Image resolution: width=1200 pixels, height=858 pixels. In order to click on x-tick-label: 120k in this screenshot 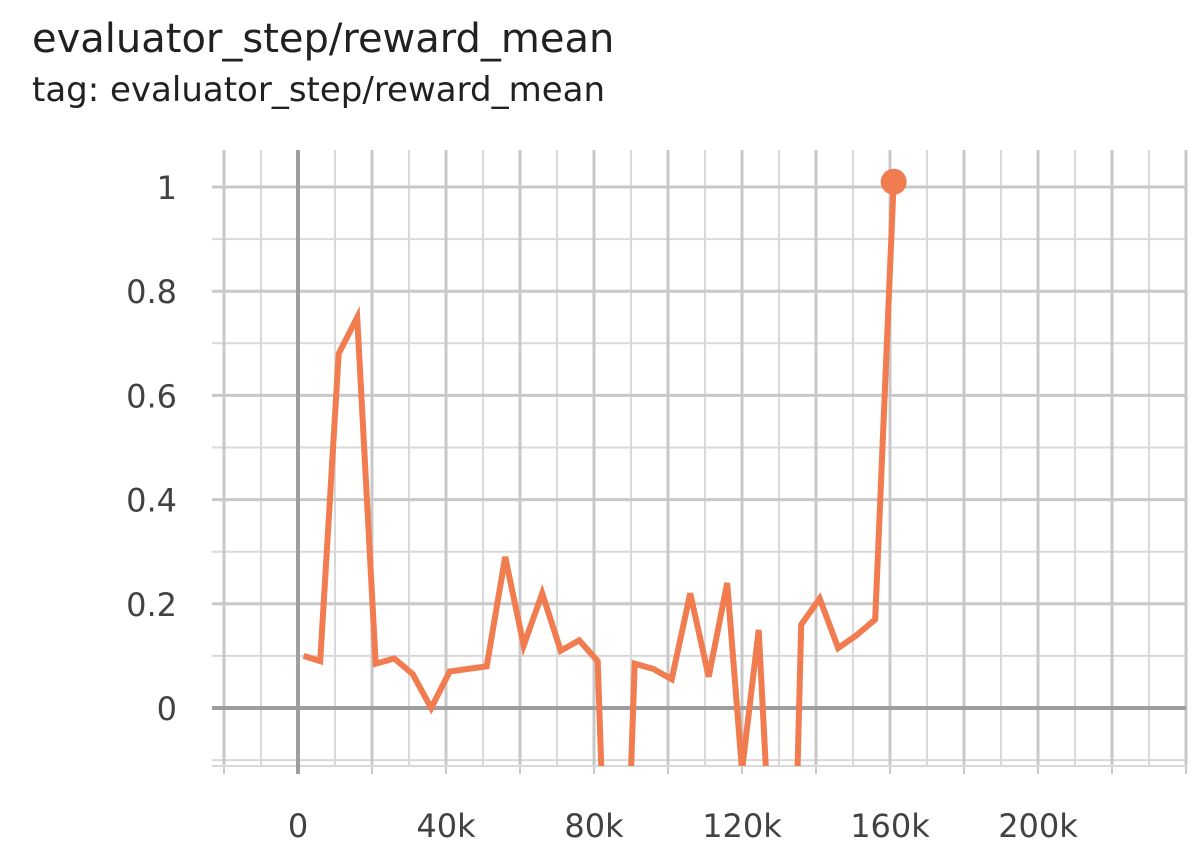, I will do `click(742, 826)`.